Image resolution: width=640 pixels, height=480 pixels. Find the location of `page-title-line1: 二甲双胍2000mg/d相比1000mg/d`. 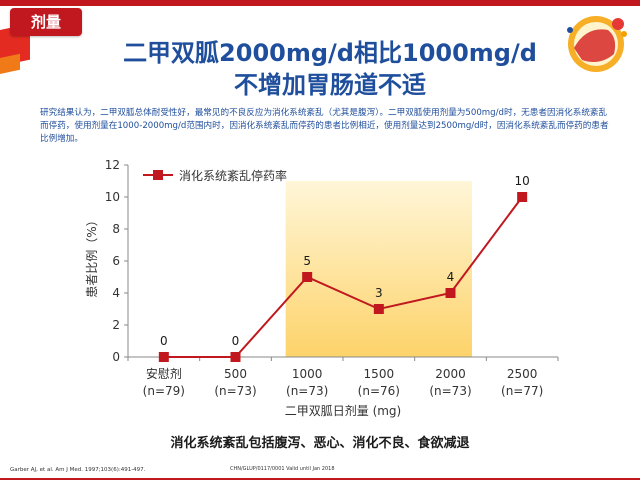

page-title-line1: 二甲双胍2000mg/d相比1000mg/d is located at coordinates (330, 53).